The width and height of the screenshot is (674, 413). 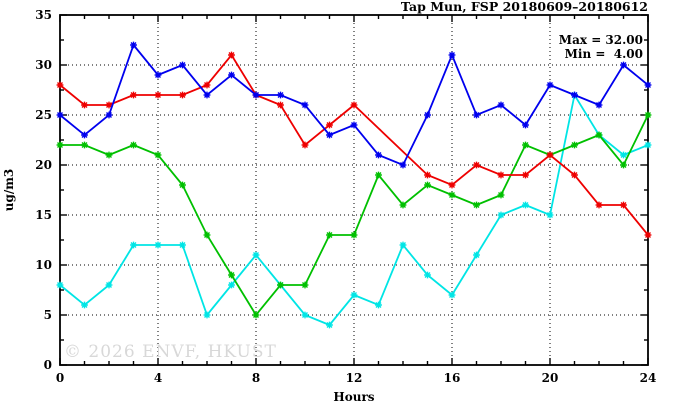 What do you see at coordinates (43, 165) in the screenshot?
I see `y-tick-label: 20` at bounding box center [43, 165].